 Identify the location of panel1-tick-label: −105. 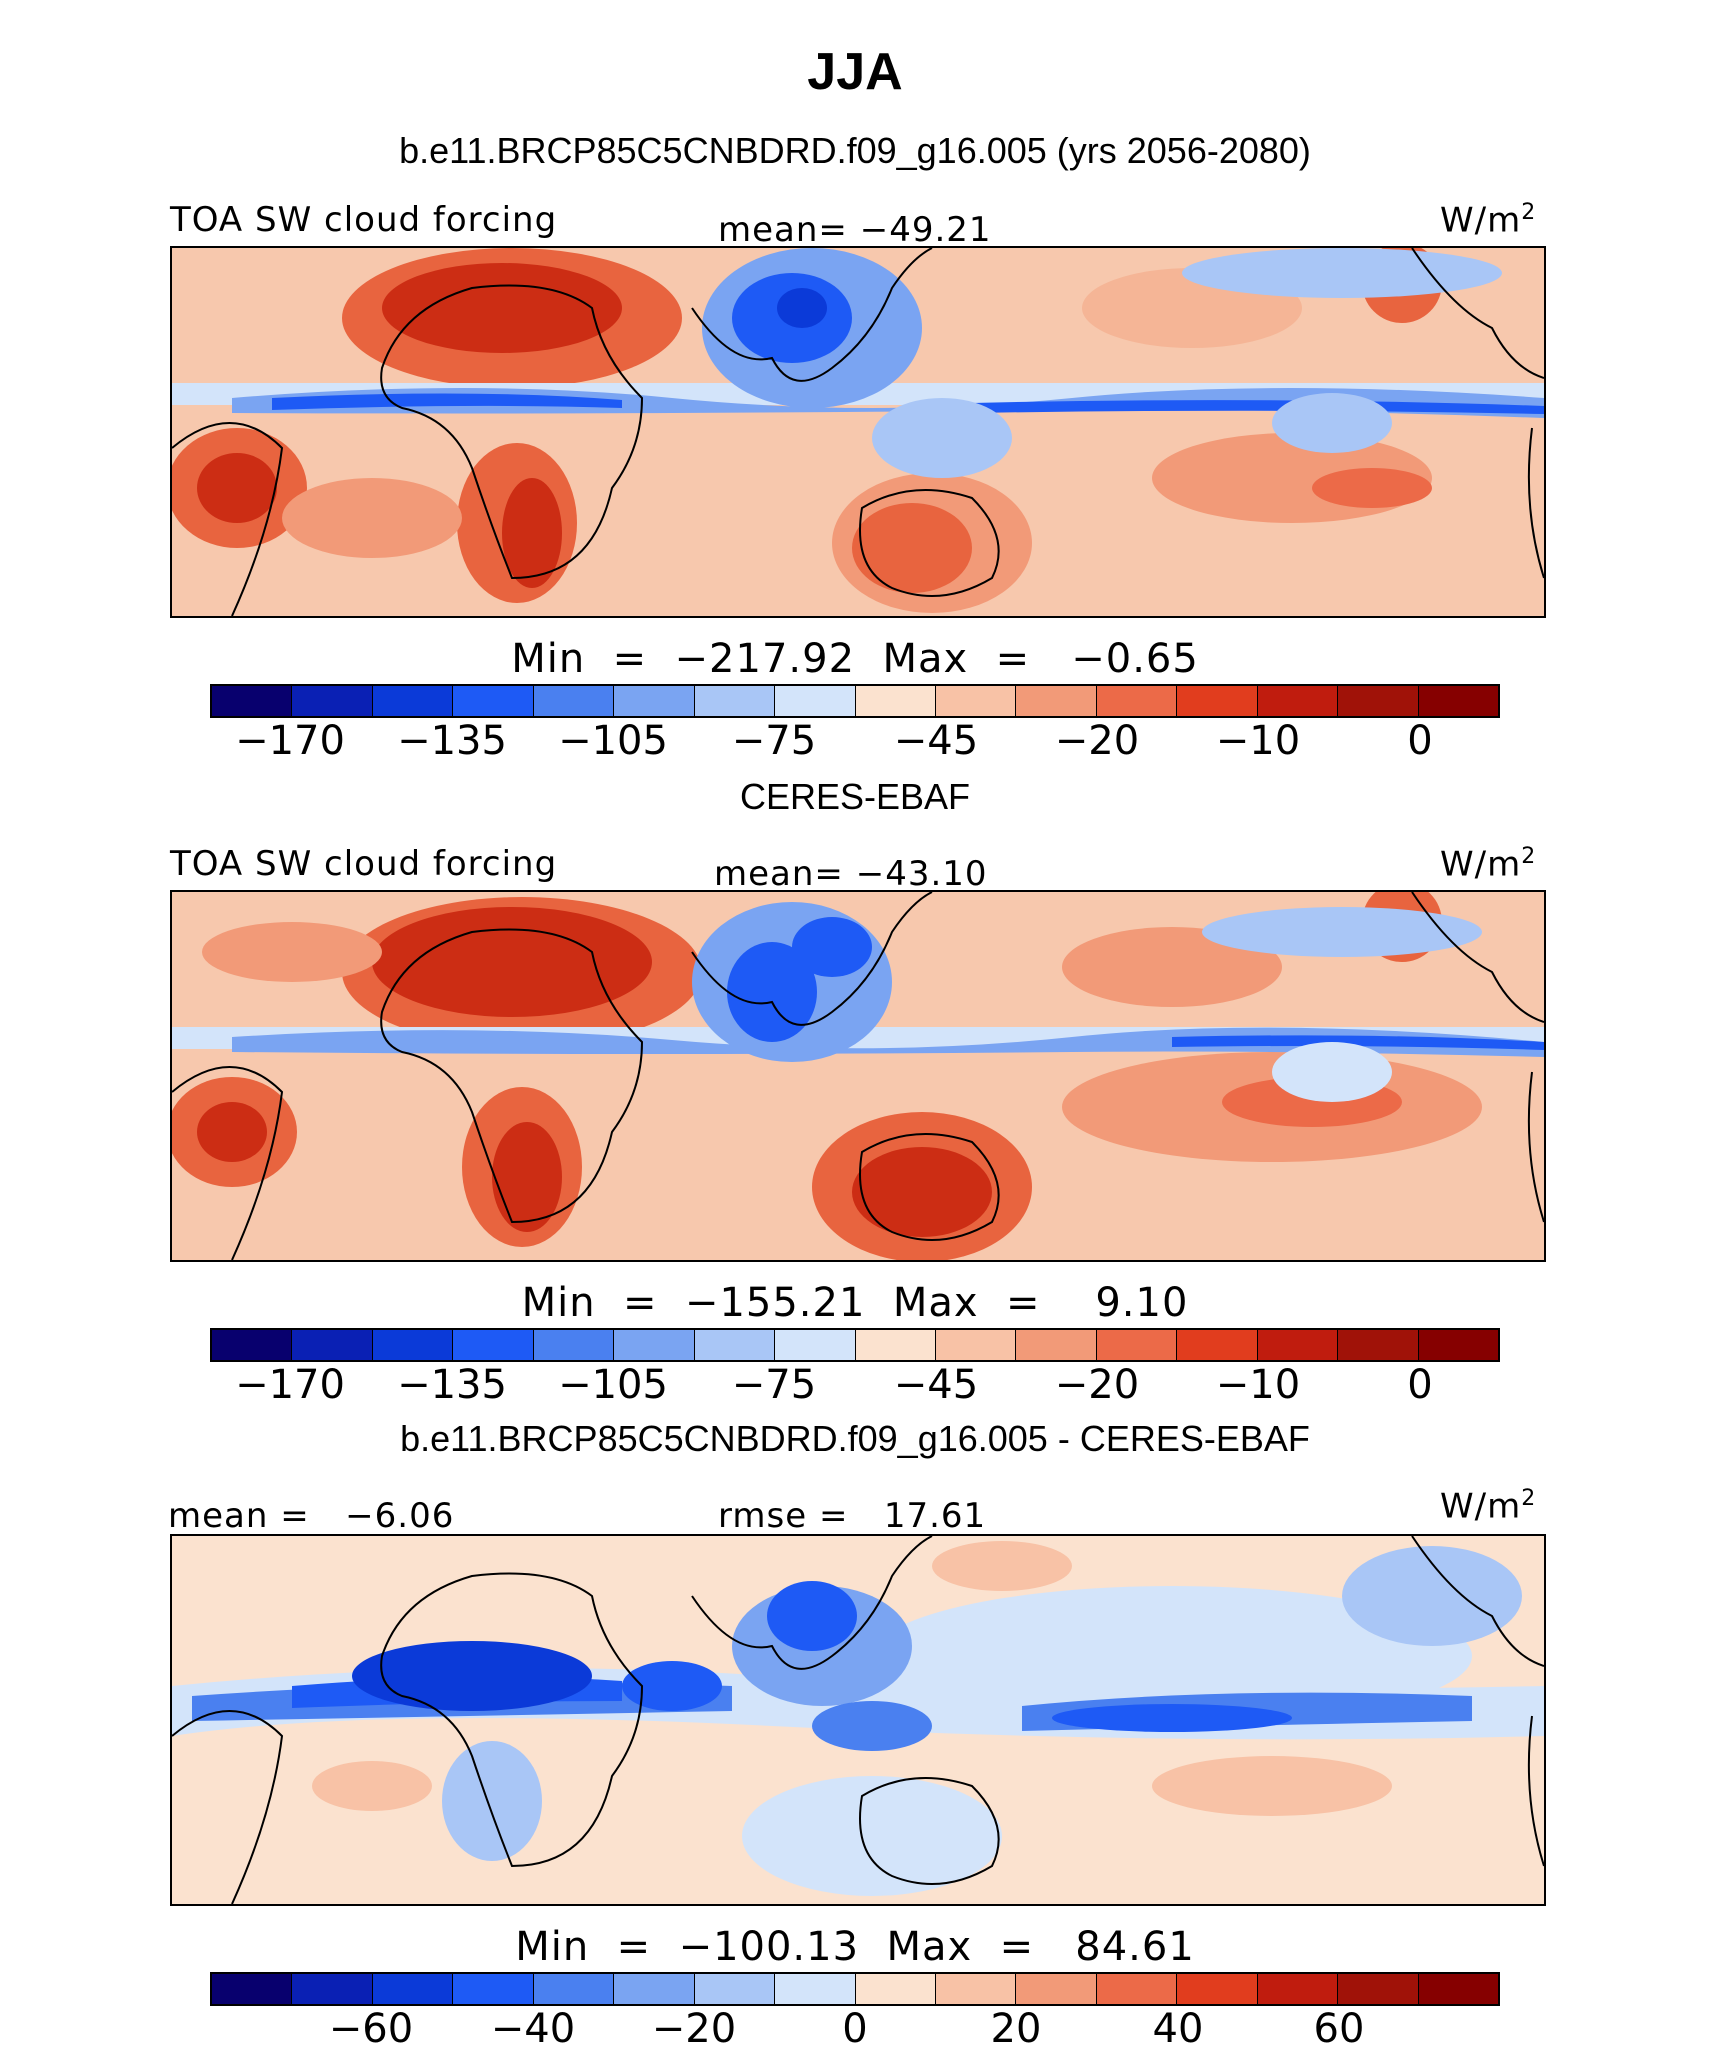
(613, 741).